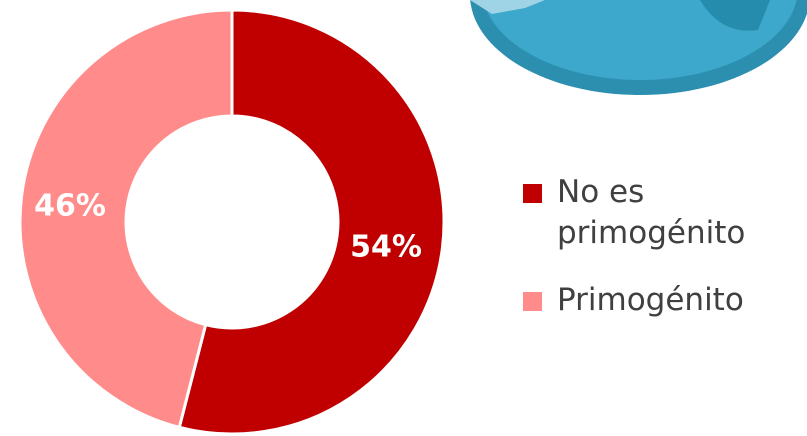 Image resolution: width=807 pixels, height=436 pixels. Describe the element at coordinates (650, 300) in the screenshot. I see `legend-label: Primogénito` at that location.